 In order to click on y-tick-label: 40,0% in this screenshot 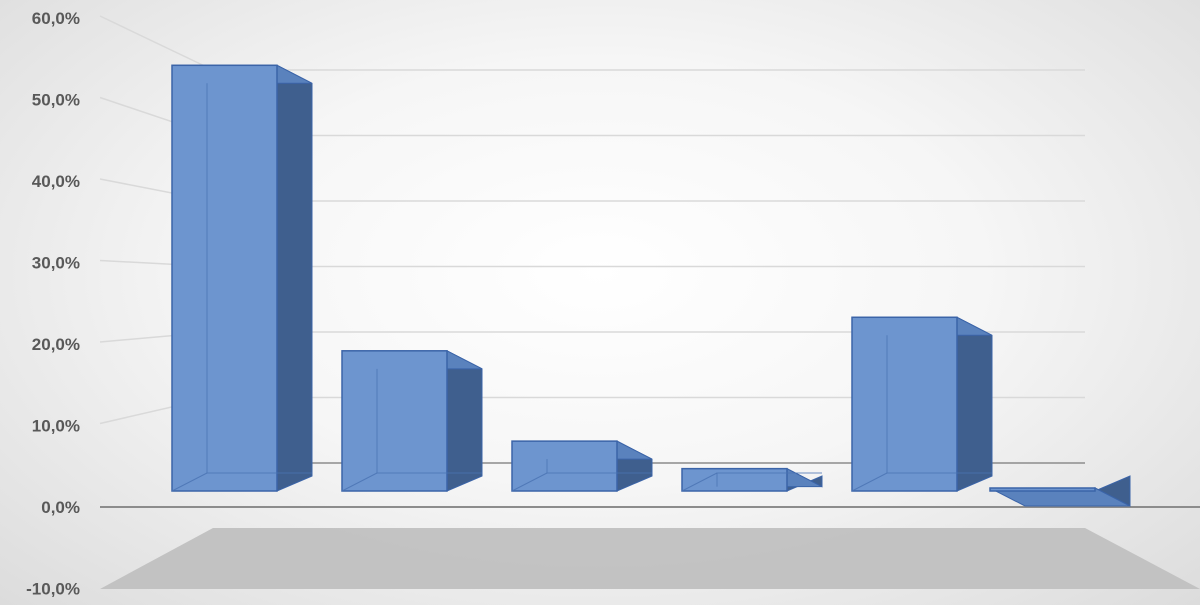, I will do `click(56, 181)`.